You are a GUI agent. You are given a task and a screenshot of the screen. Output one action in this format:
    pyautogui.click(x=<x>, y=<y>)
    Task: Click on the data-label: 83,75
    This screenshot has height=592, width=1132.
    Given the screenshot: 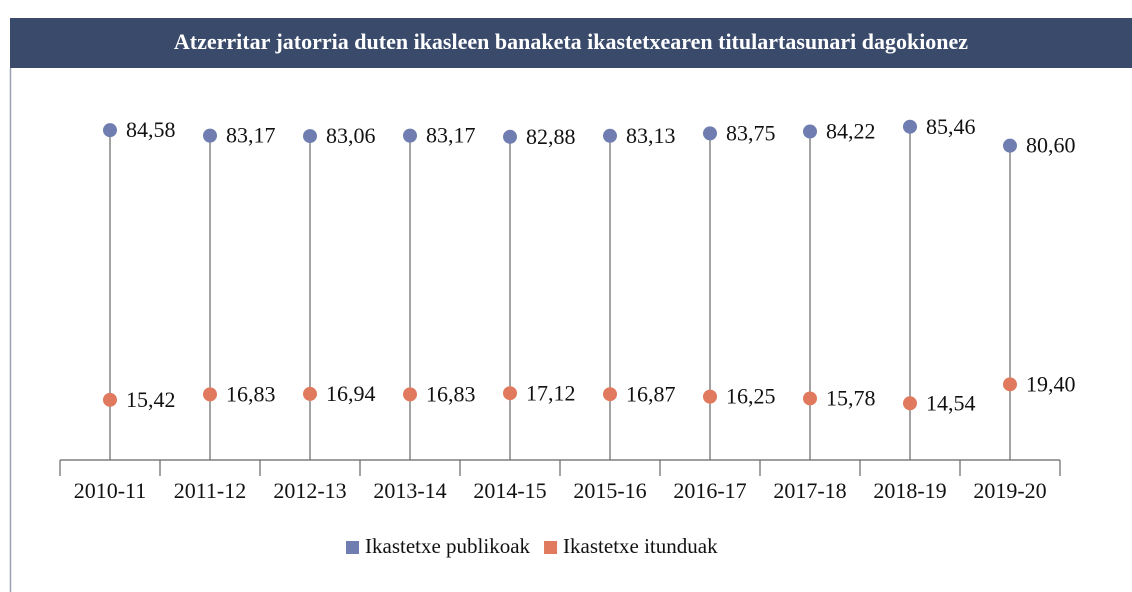 What is the action you would take?
    pyautogui.click(x=751, y=132)
    